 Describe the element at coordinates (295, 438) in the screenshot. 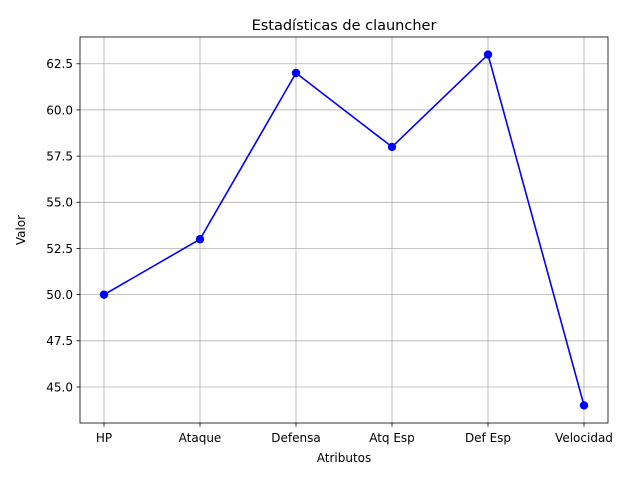

I see `x-tick-label: Defensa` at that location.